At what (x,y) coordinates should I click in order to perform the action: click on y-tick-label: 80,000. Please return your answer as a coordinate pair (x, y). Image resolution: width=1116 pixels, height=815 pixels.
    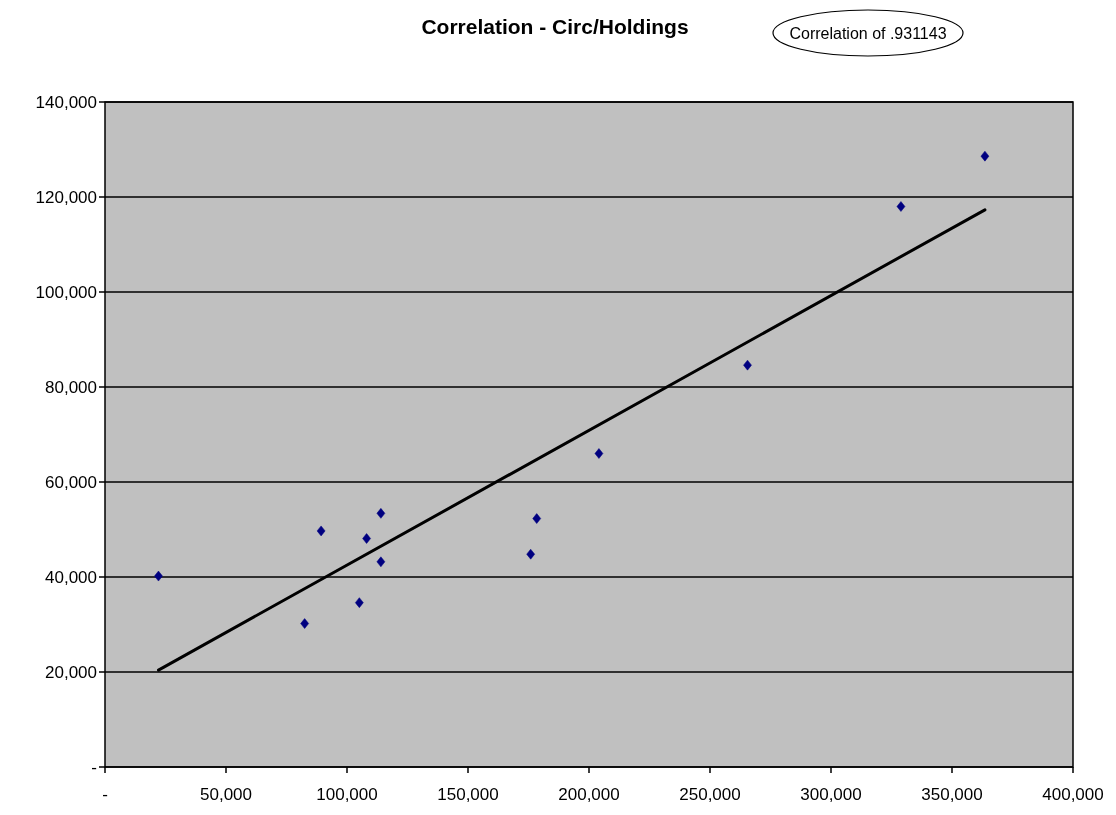
    Looking at the image, I should click on (71, 387).